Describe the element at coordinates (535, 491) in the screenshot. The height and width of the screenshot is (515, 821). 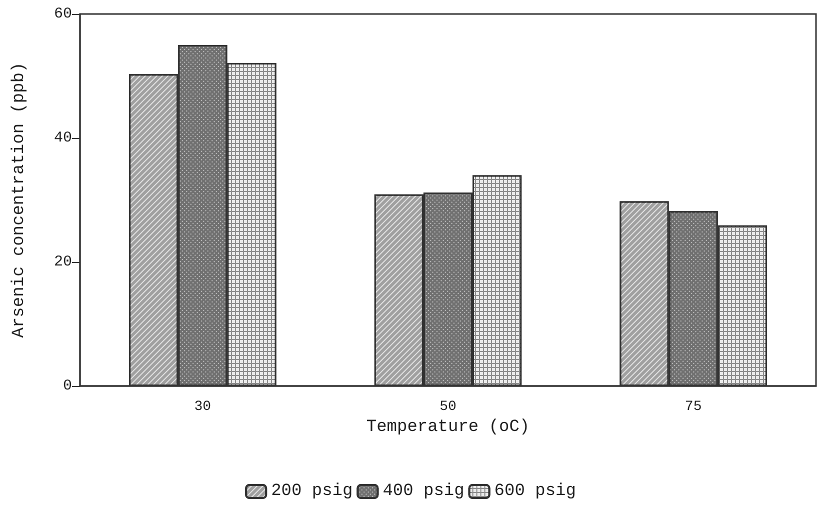
I see `legend-label: 600 psig` at that location.